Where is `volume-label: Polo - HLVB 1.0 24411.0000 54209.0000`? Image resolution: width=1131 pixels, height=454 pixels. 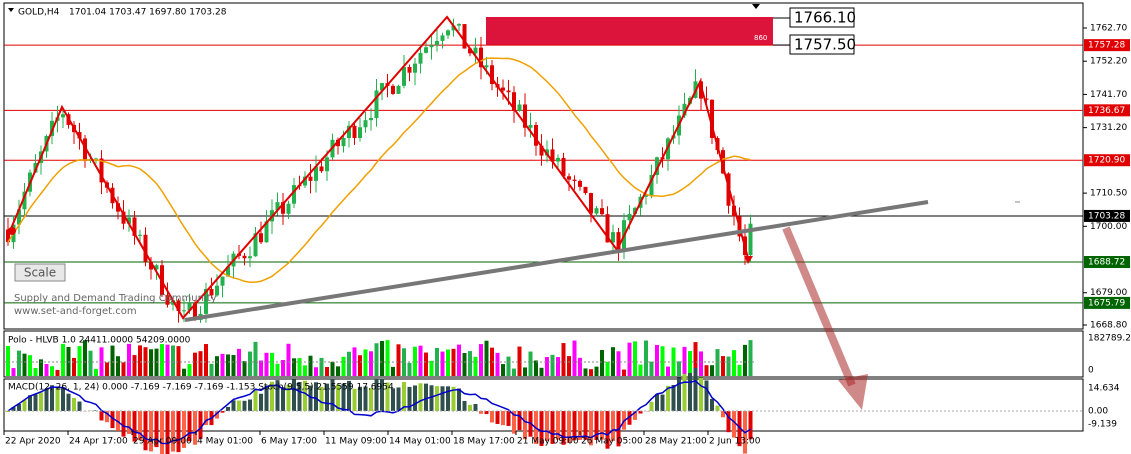 volume-label: Polo - HLVB 1.0 24411.0000 54209.0000 is located at coordinates (99, 341).